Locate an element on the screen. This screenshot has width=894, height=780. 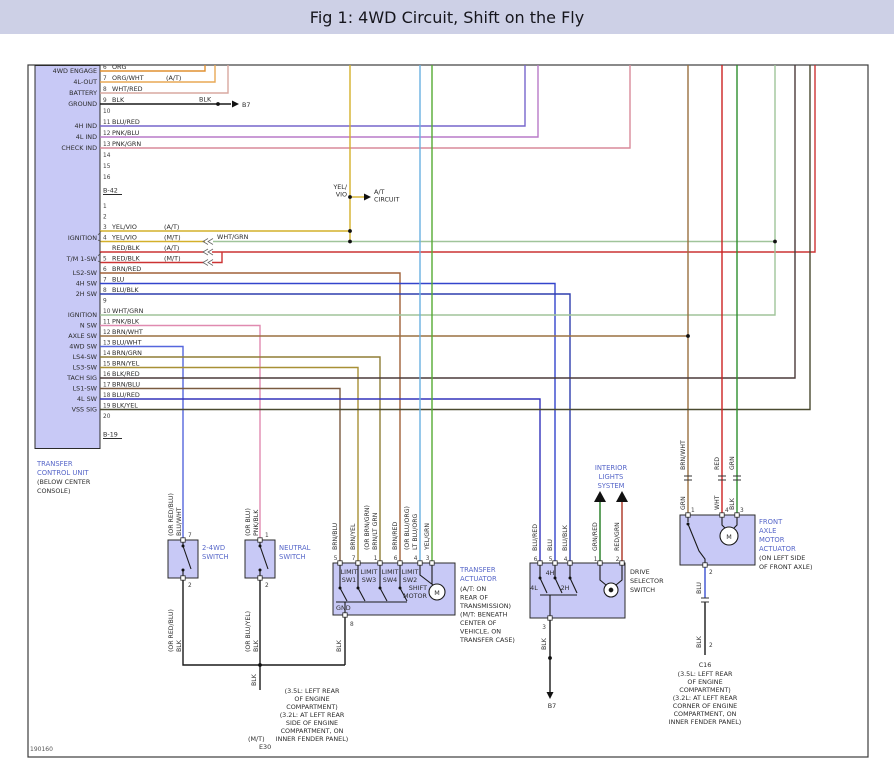
tcu-wire-label: BRN/WHT is located at coordinates (127, 332).